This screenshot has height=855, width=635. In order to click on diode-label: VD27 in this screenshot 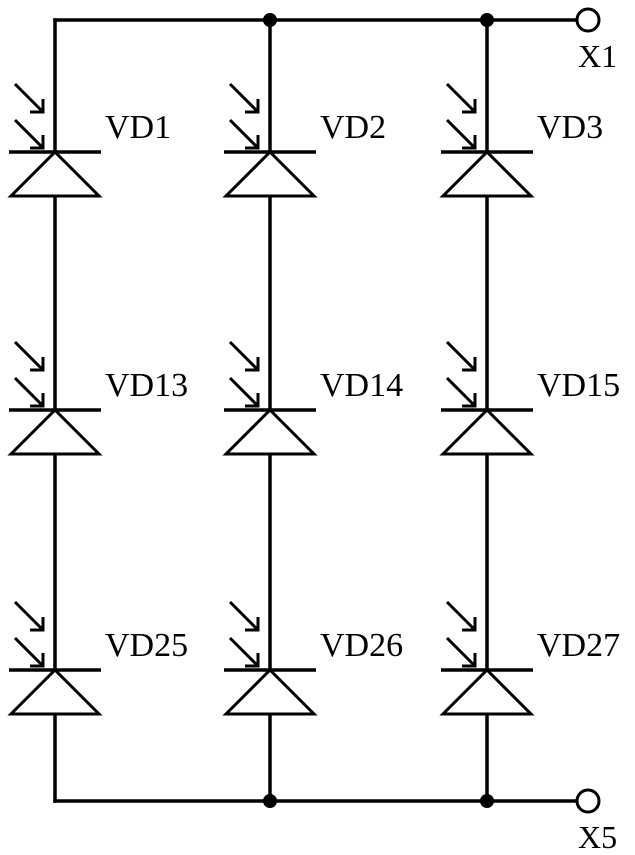, I will do `click(578, 645)`.